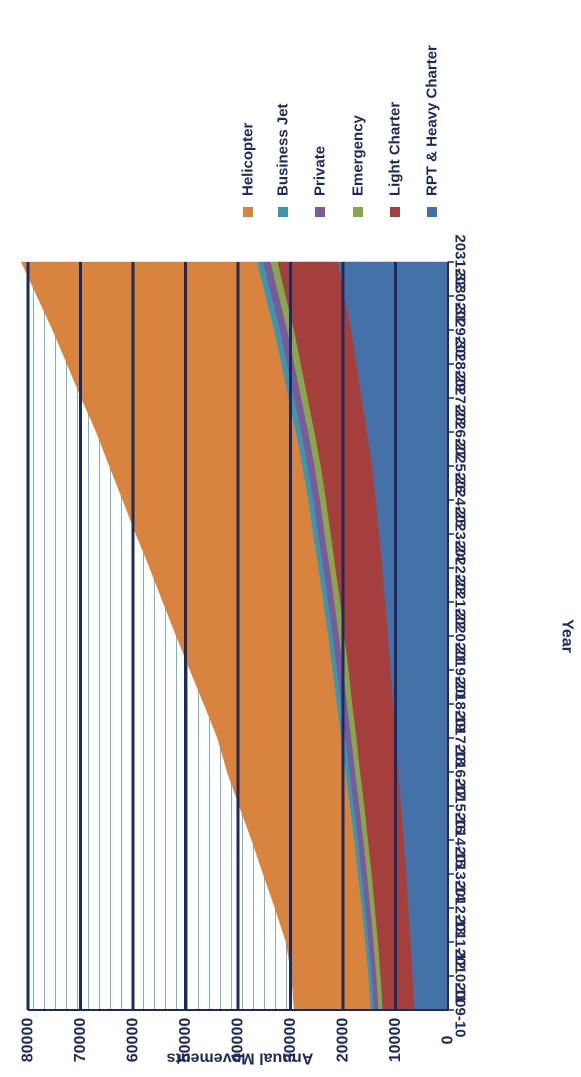  I want to click on x-tick-label: 2030-31, so click(460, 295).